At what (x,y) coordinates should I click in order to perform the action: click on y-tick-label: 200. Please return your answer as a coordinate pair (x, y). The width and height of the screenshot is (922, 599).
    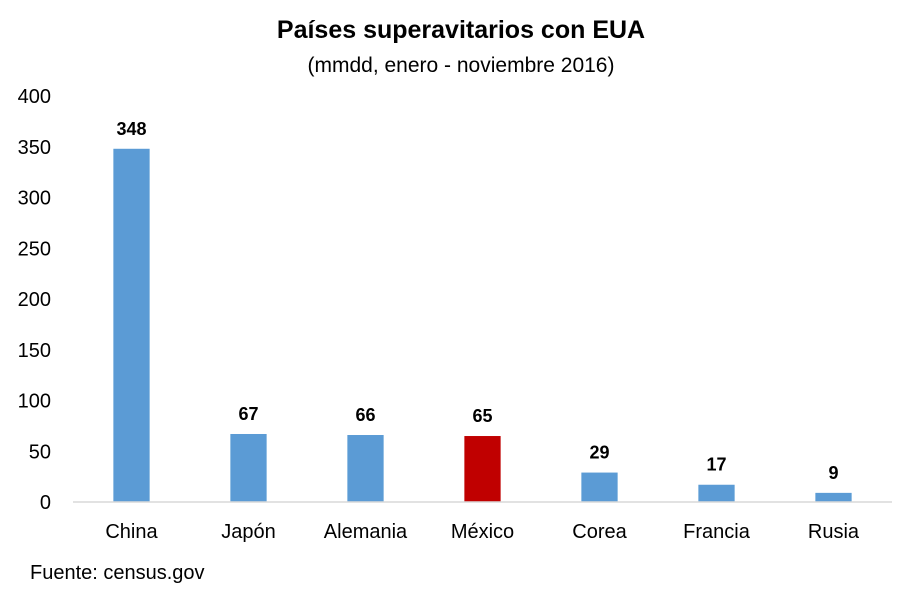
    Looking at the image, I should click on (34, 300).